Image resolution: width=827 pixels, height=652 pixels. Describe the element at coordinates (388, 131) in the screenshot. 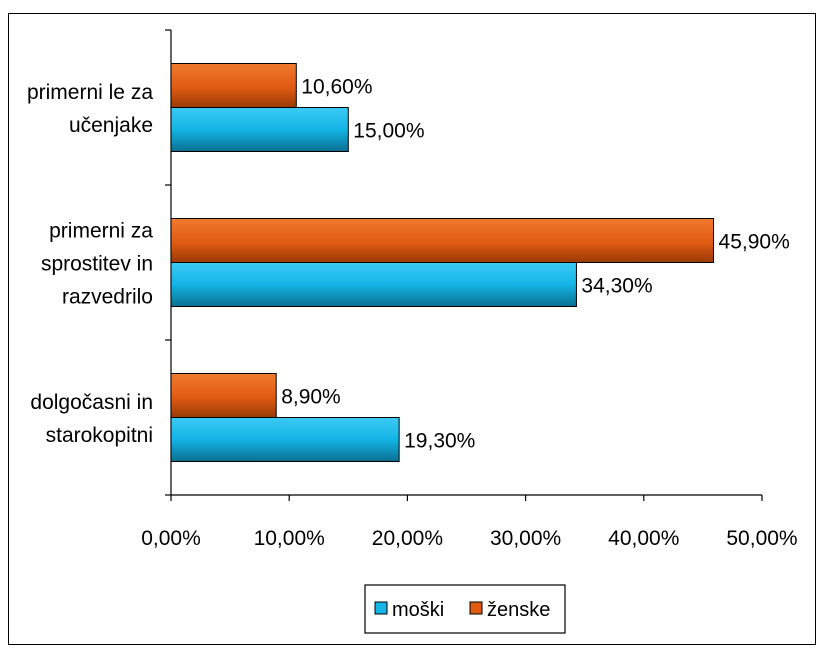

I see `data-label: 15,00%` at that location.